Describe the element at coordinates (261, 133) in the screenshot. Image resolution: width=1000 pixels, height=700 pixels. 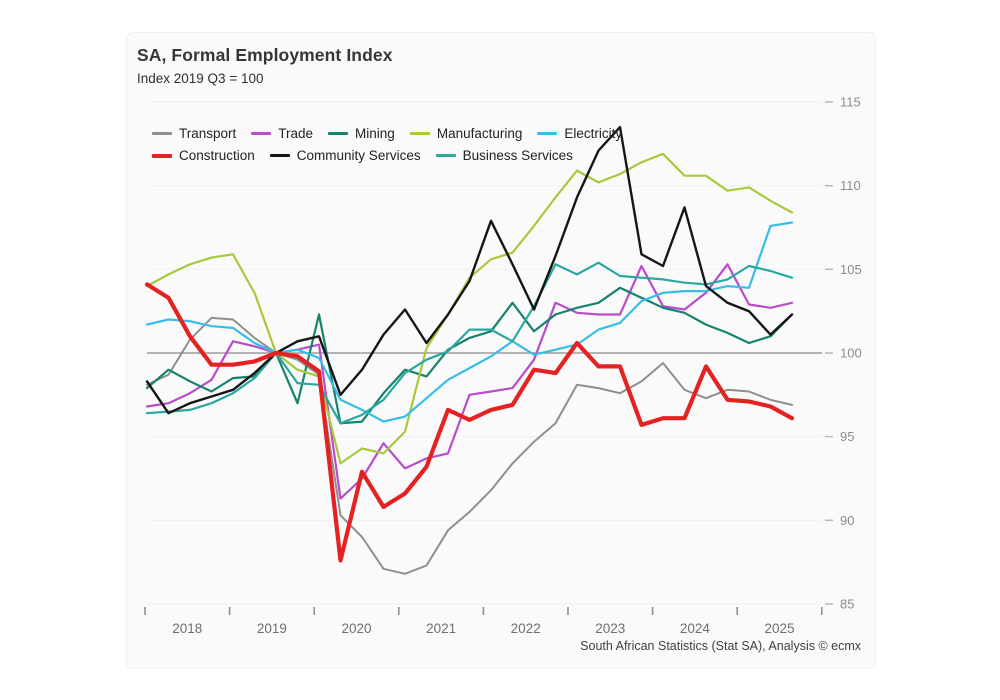
I see `legend-swatch-trade` at that location.